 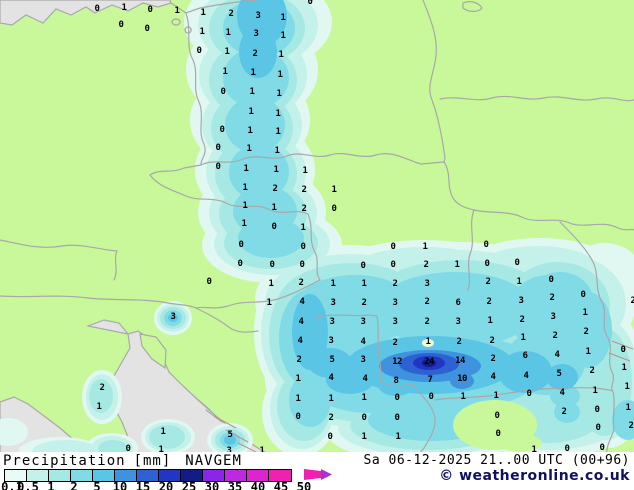 What do you see at coordinates (74, 485) in the screenshot?
I see `colorbar-tick: 2` at bounding box center [74, 485].